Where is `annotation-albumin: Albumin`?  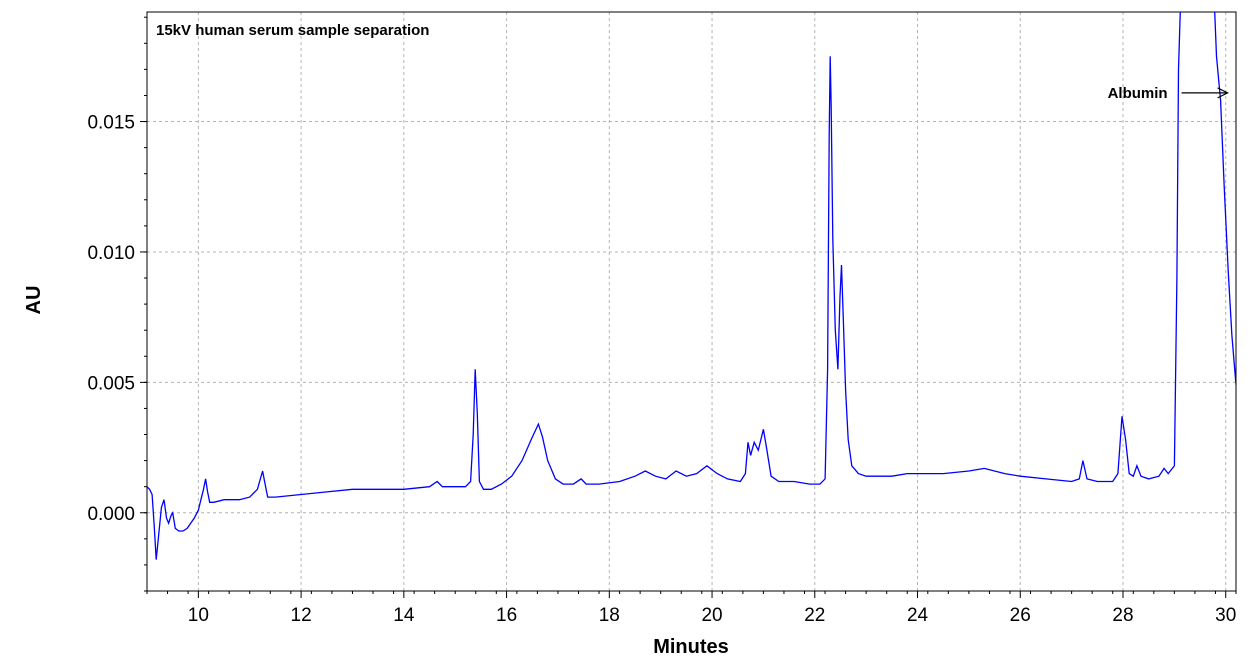
annotation-albumin: Albumin is located at coordinates (1138, 93).